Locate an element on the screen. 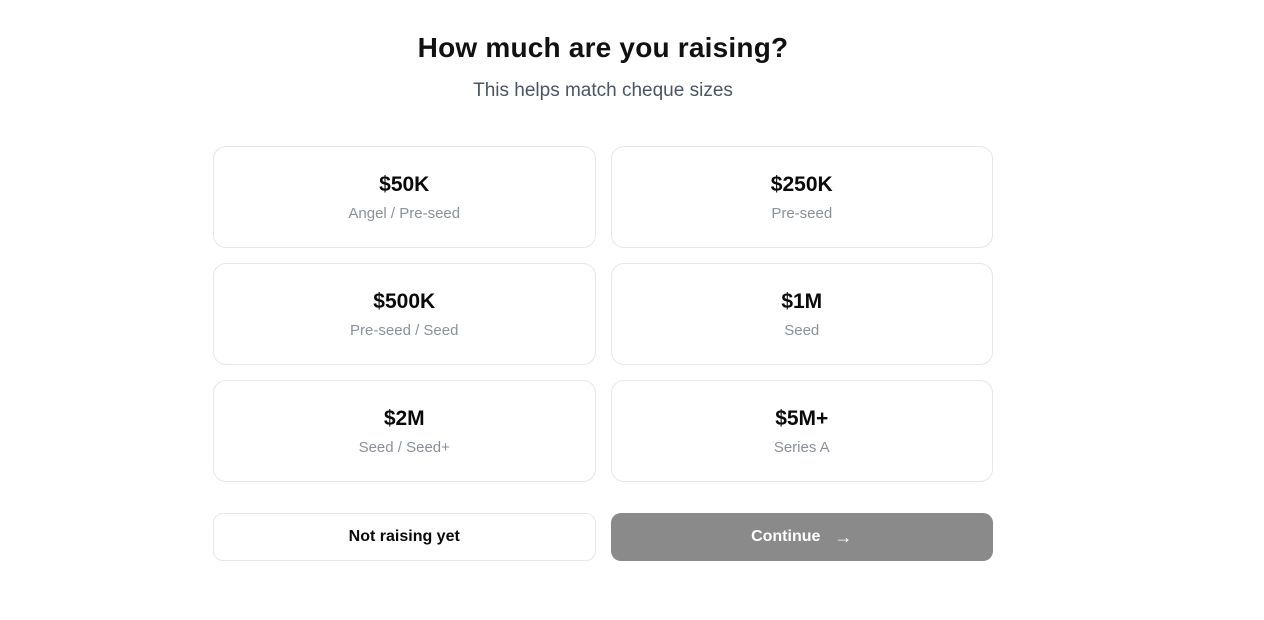  option-card-5m-plus: $5M+ Series A is located at coordinates (801, 431).